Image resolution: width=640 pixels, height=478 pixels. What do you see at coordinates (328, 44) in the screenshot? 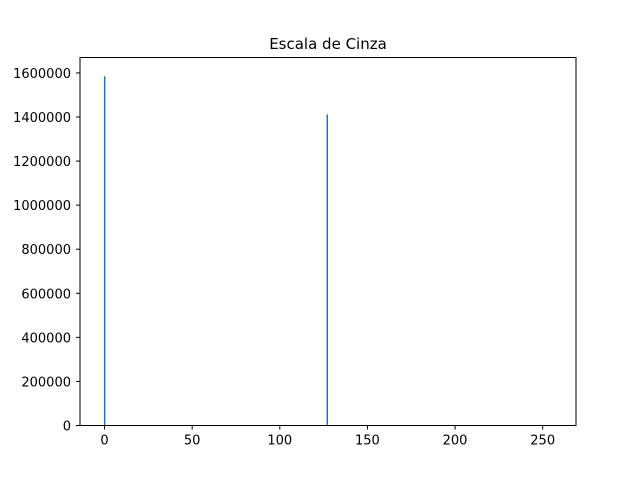
I see `chart-title: Escala de Cinza` at bounding box center [328, 44].